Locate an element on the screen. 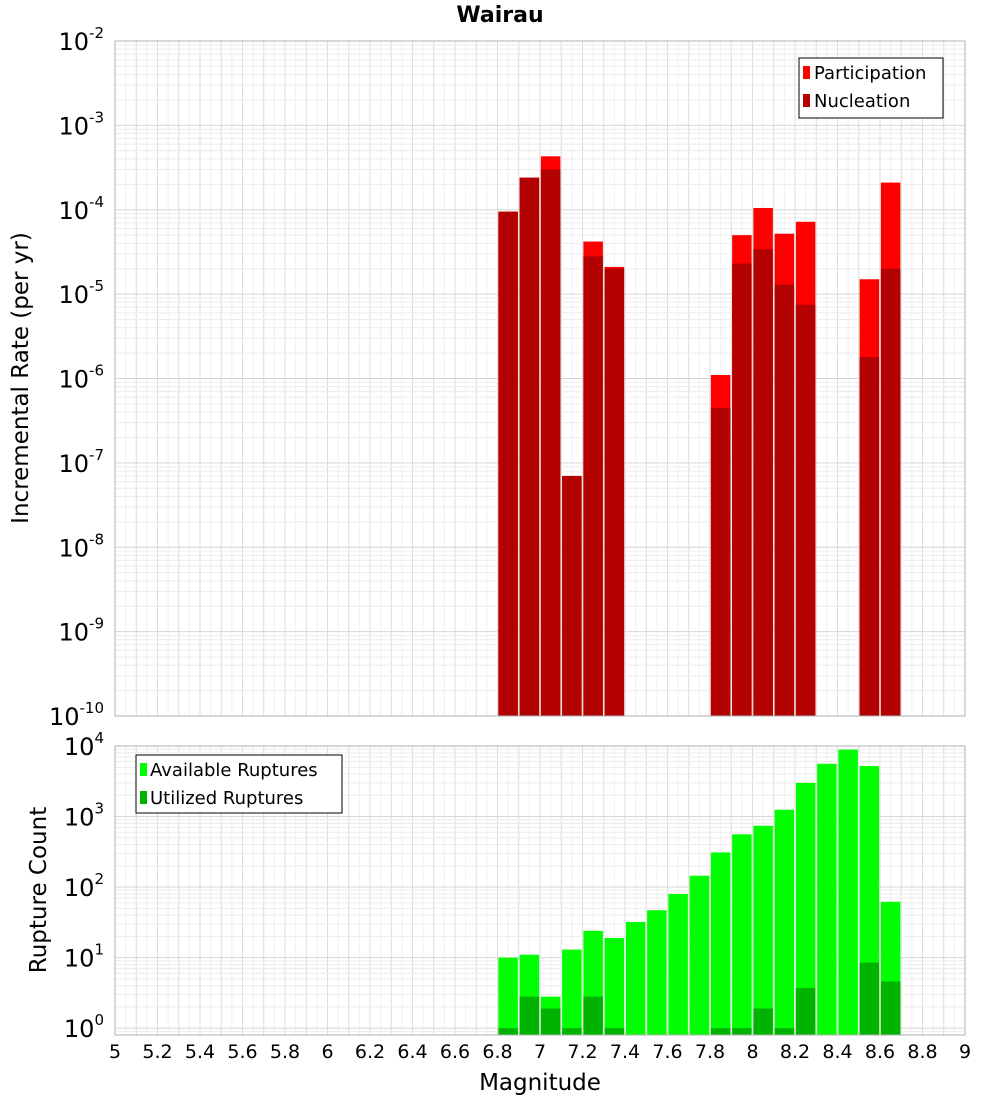  nucleation-legend-label: Nucleation is located at coordinates (862, 101).